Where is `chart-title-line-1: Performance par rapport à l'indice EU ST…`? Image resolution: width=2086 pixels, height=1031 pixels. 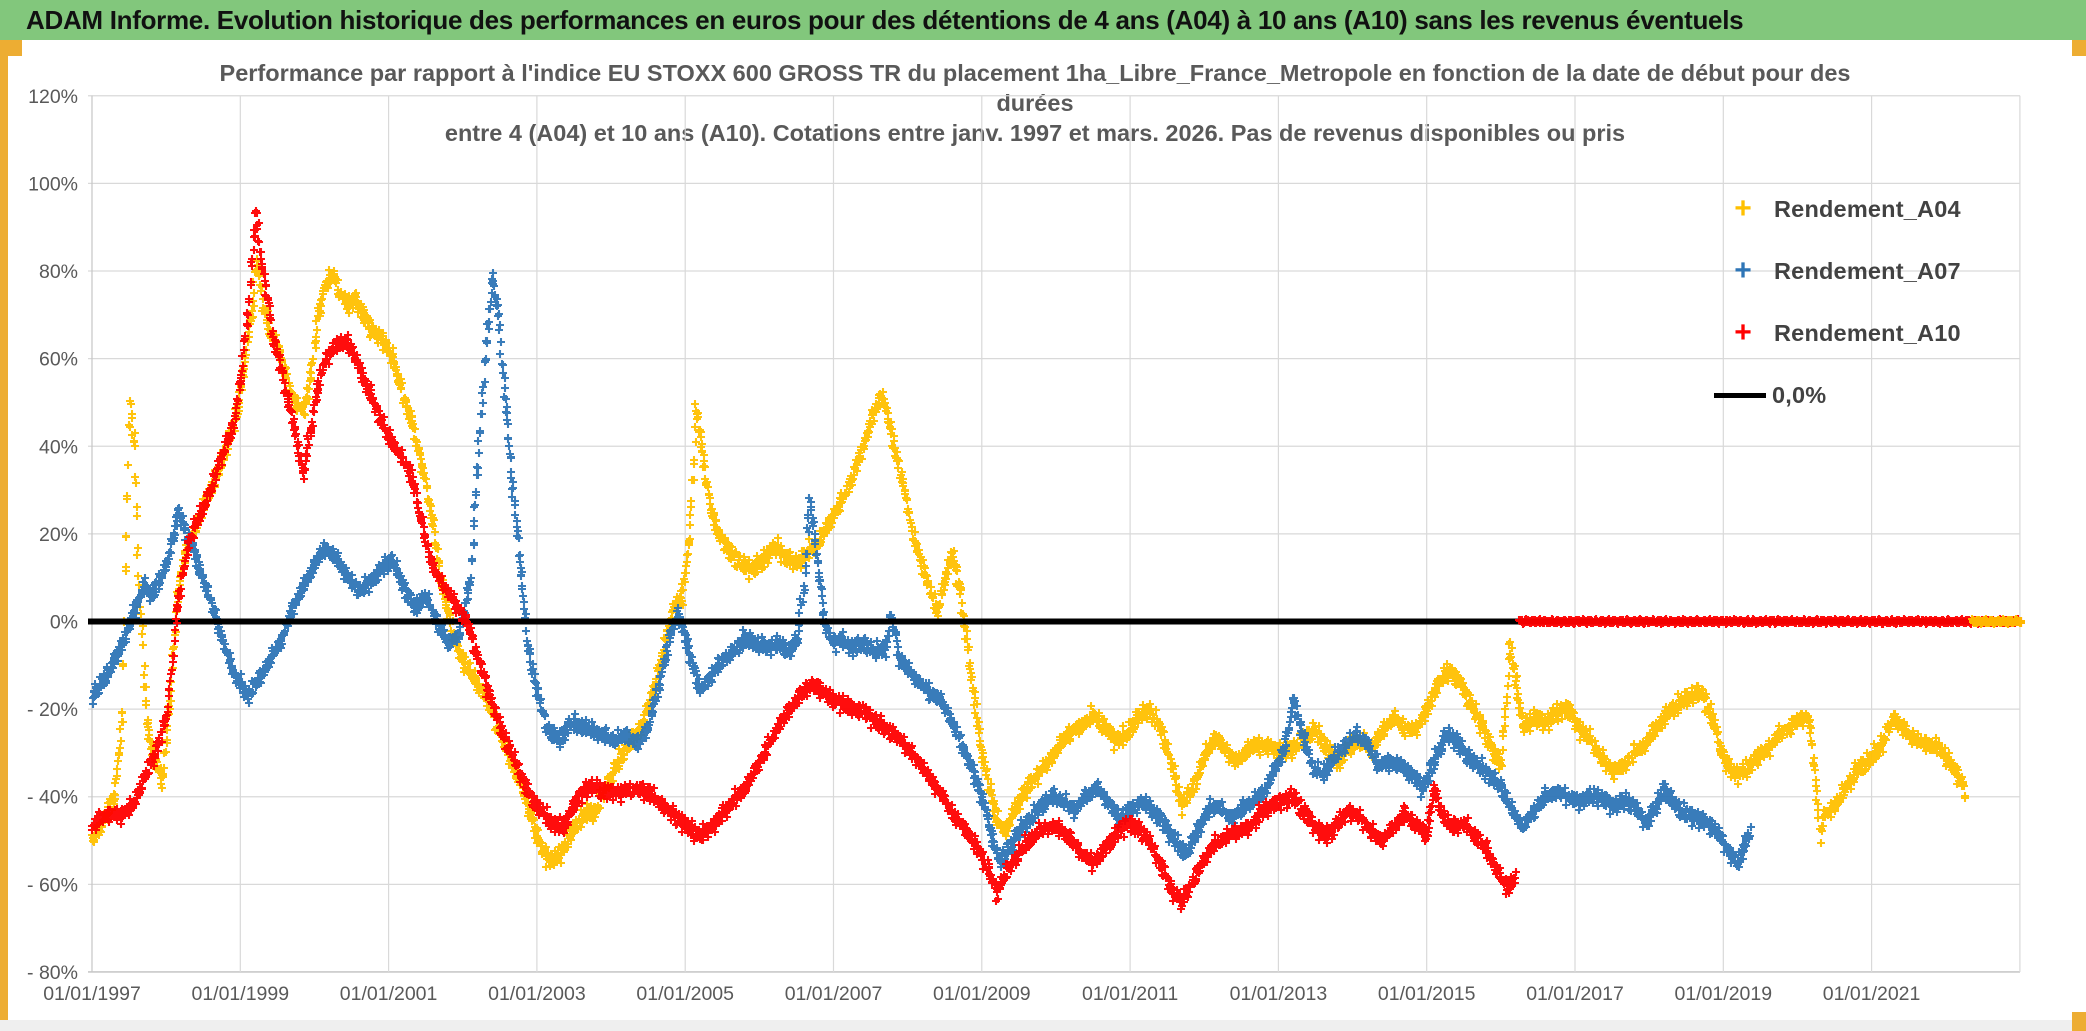
chart-title-line-1: Performance par rapport à l'indice EU ST… is located at coordinates (1035, 73).